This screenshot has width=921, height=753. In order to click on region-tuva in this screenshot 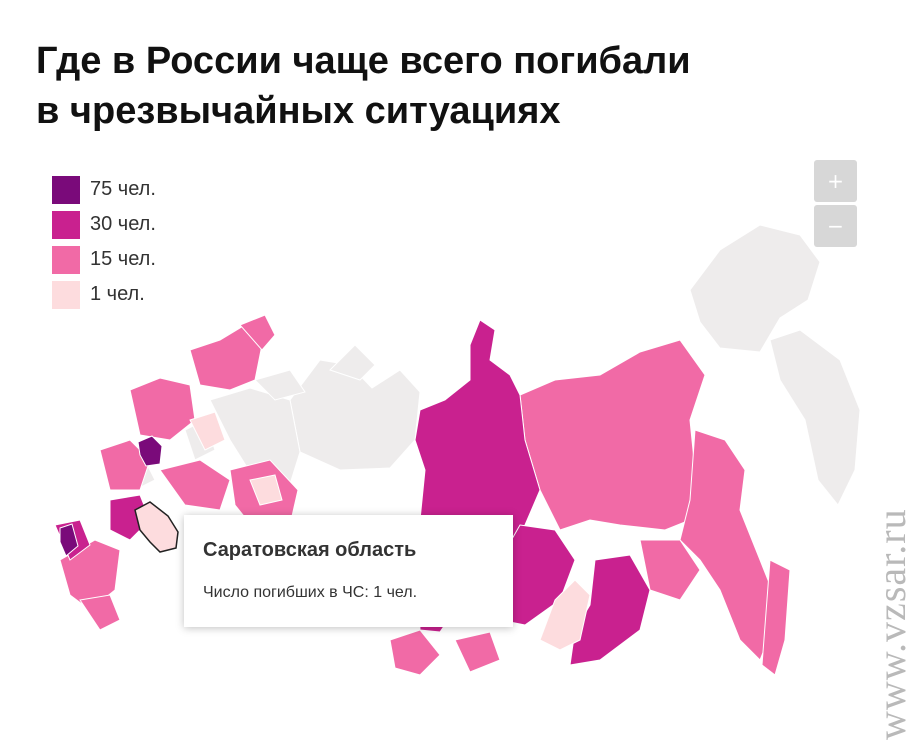, I will do `click(477, 652)`.